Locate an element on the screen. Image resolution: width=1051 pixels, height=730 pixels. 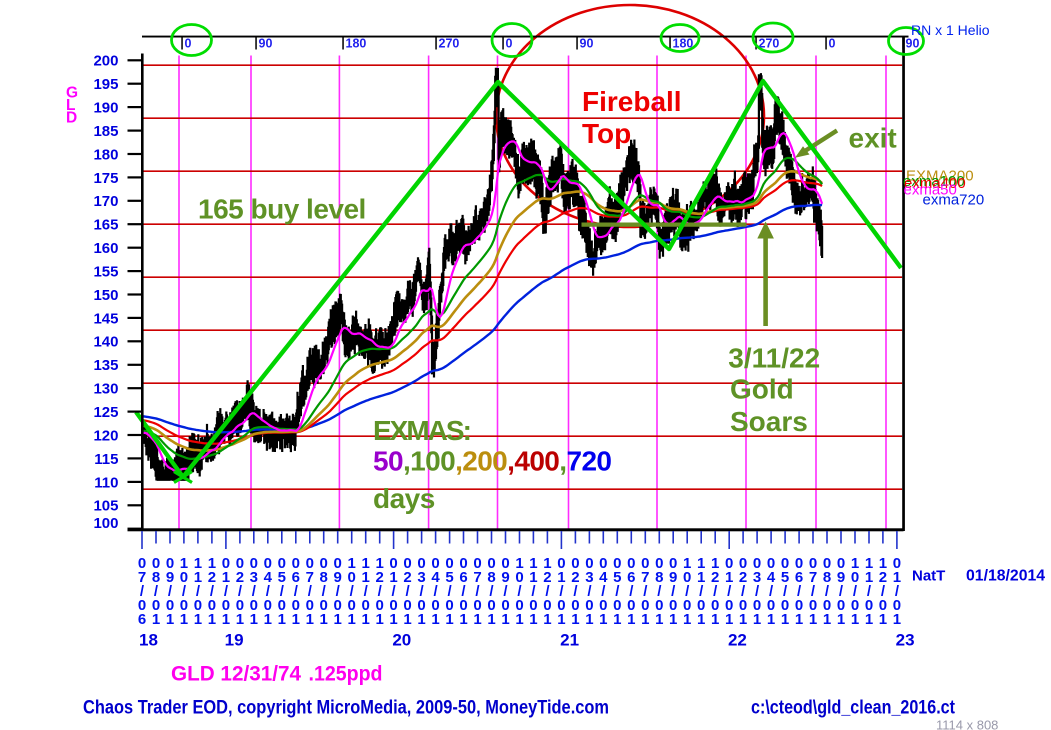
svg-text: 3/11/22 is located at coordinates (774, 358).